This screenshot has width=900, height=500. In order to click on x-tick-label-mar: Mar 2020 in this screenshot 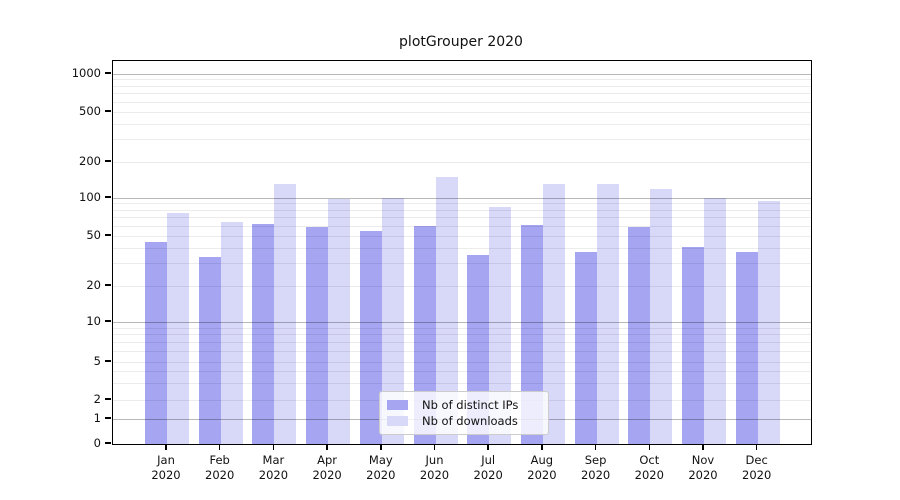, I will do `click(273, 467)`.